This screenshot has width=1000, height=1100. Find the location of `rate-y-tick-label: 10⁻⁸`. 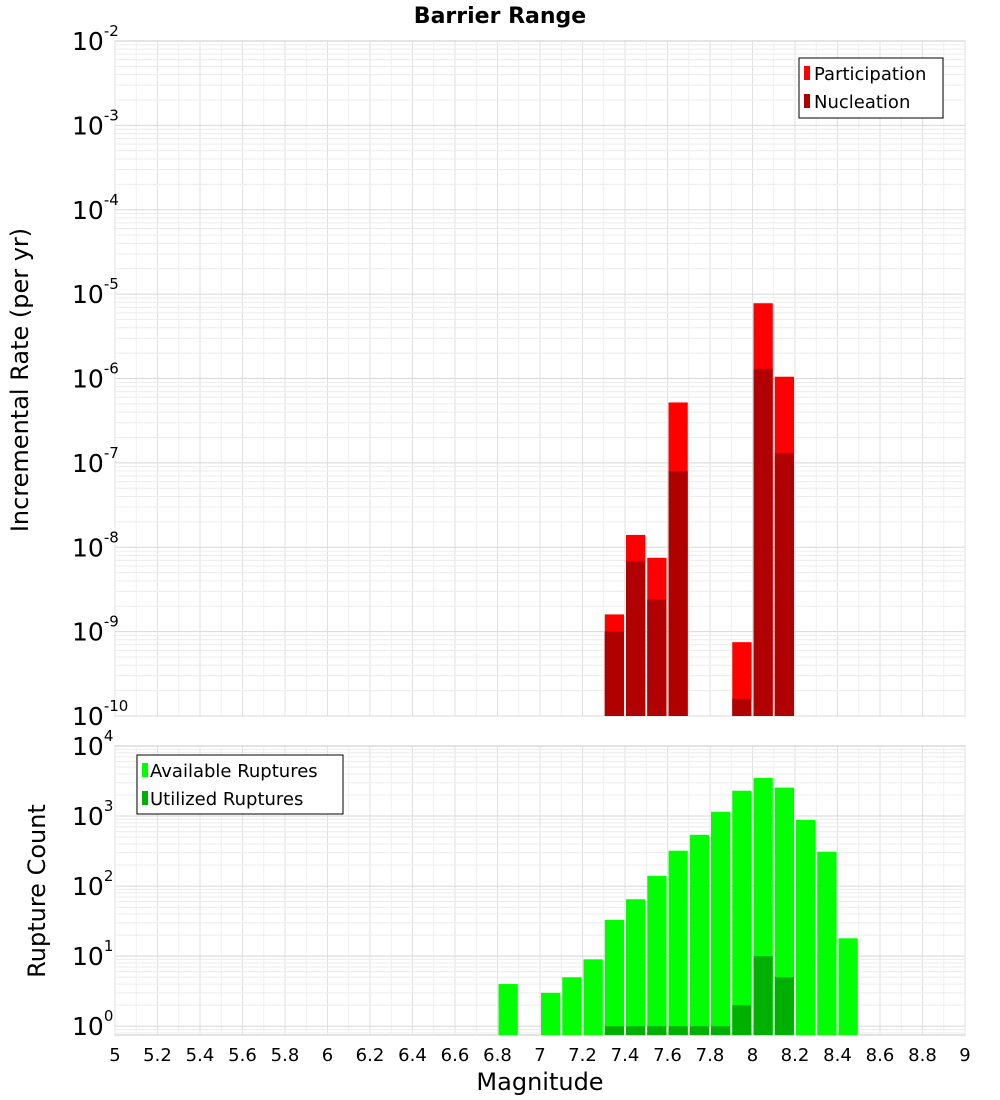

rate-y-tick-label: 10⁻⁸ is located at coordinates (95, 545).